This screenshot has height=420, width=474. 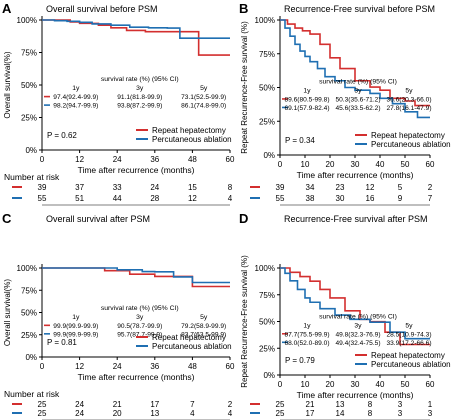 I want to click on risk-cell: 34, so click(x=310, y=187).